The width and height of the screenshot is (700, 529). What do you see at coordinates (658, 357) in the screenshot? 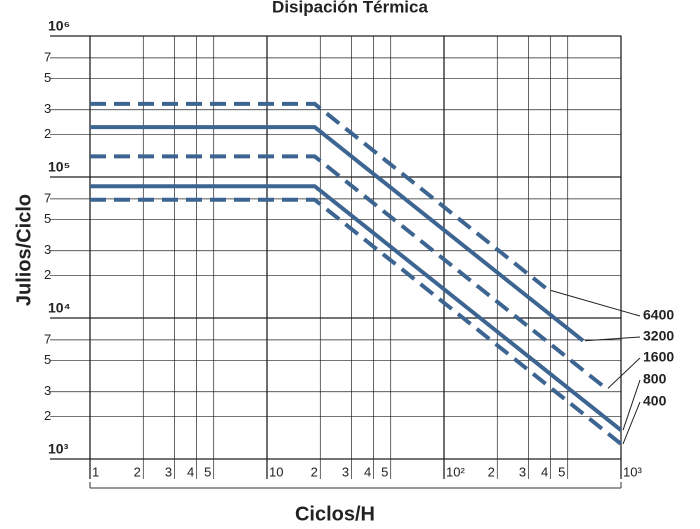
I see `legend-label: 1600` at bounding box center [658, 357].